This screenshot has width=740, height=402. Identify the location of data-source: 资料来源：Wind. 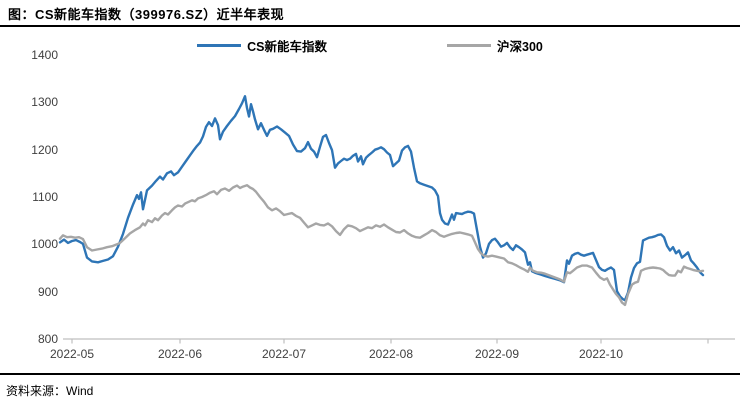
(49, 390).